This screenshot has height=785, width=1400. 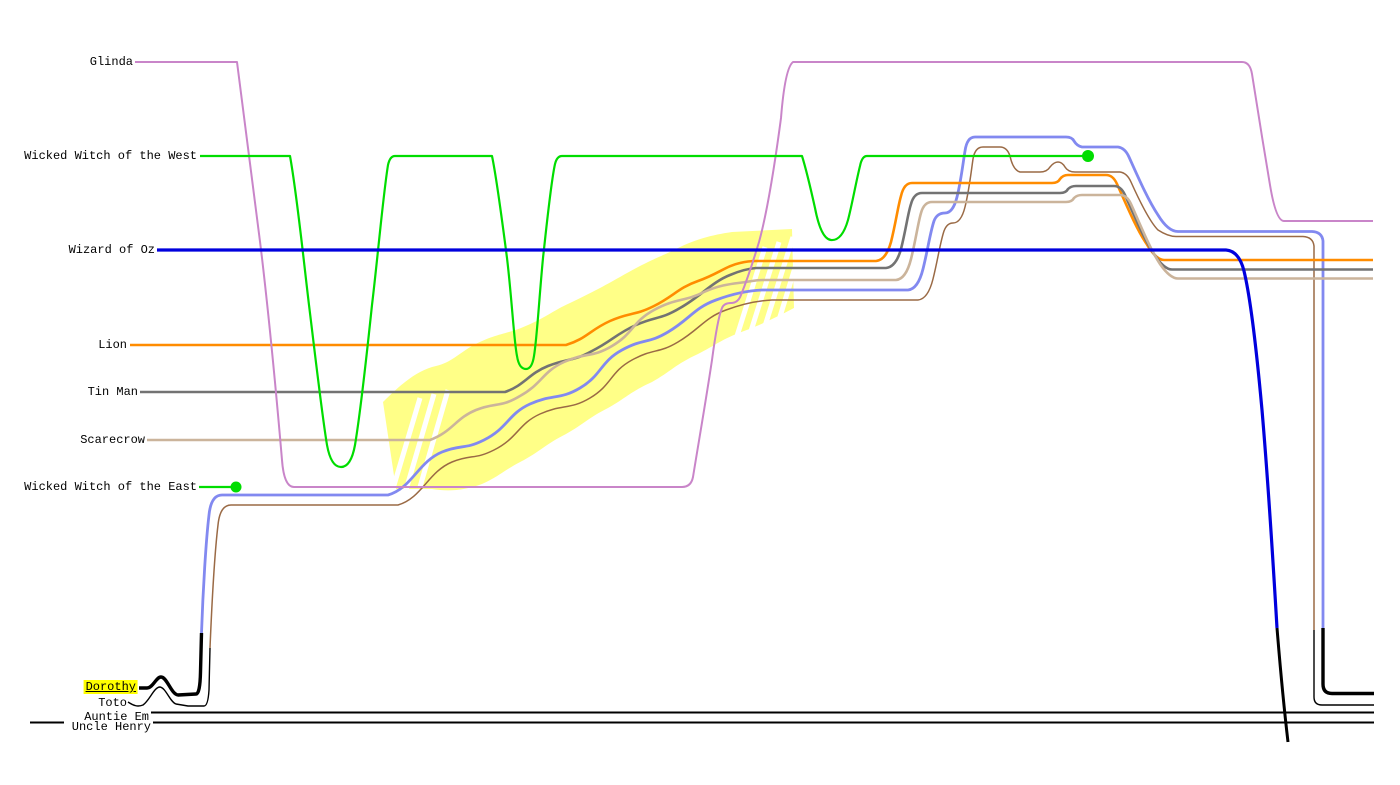 What do you see at coordinates (1347, 662) in the screenshot?
I see `storyline-dorothy-kansas-return` at bounding box center [1347, 662].